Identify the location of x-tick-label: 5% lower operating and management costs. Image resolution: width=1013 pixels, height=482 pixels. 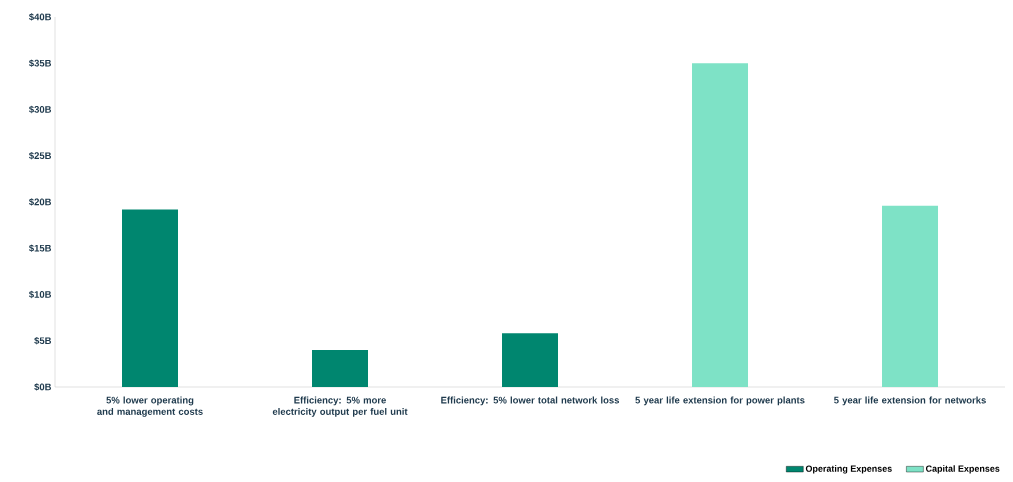
(150, 406).